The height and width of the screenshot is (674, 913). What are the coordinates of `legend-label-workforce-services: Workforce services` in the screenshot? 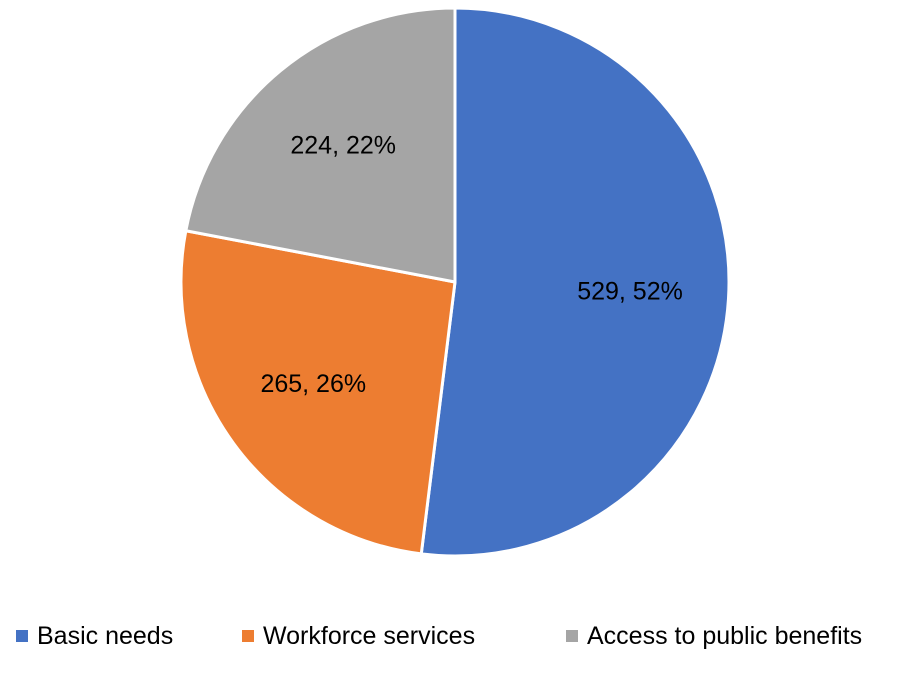 It's located at (369, 635).